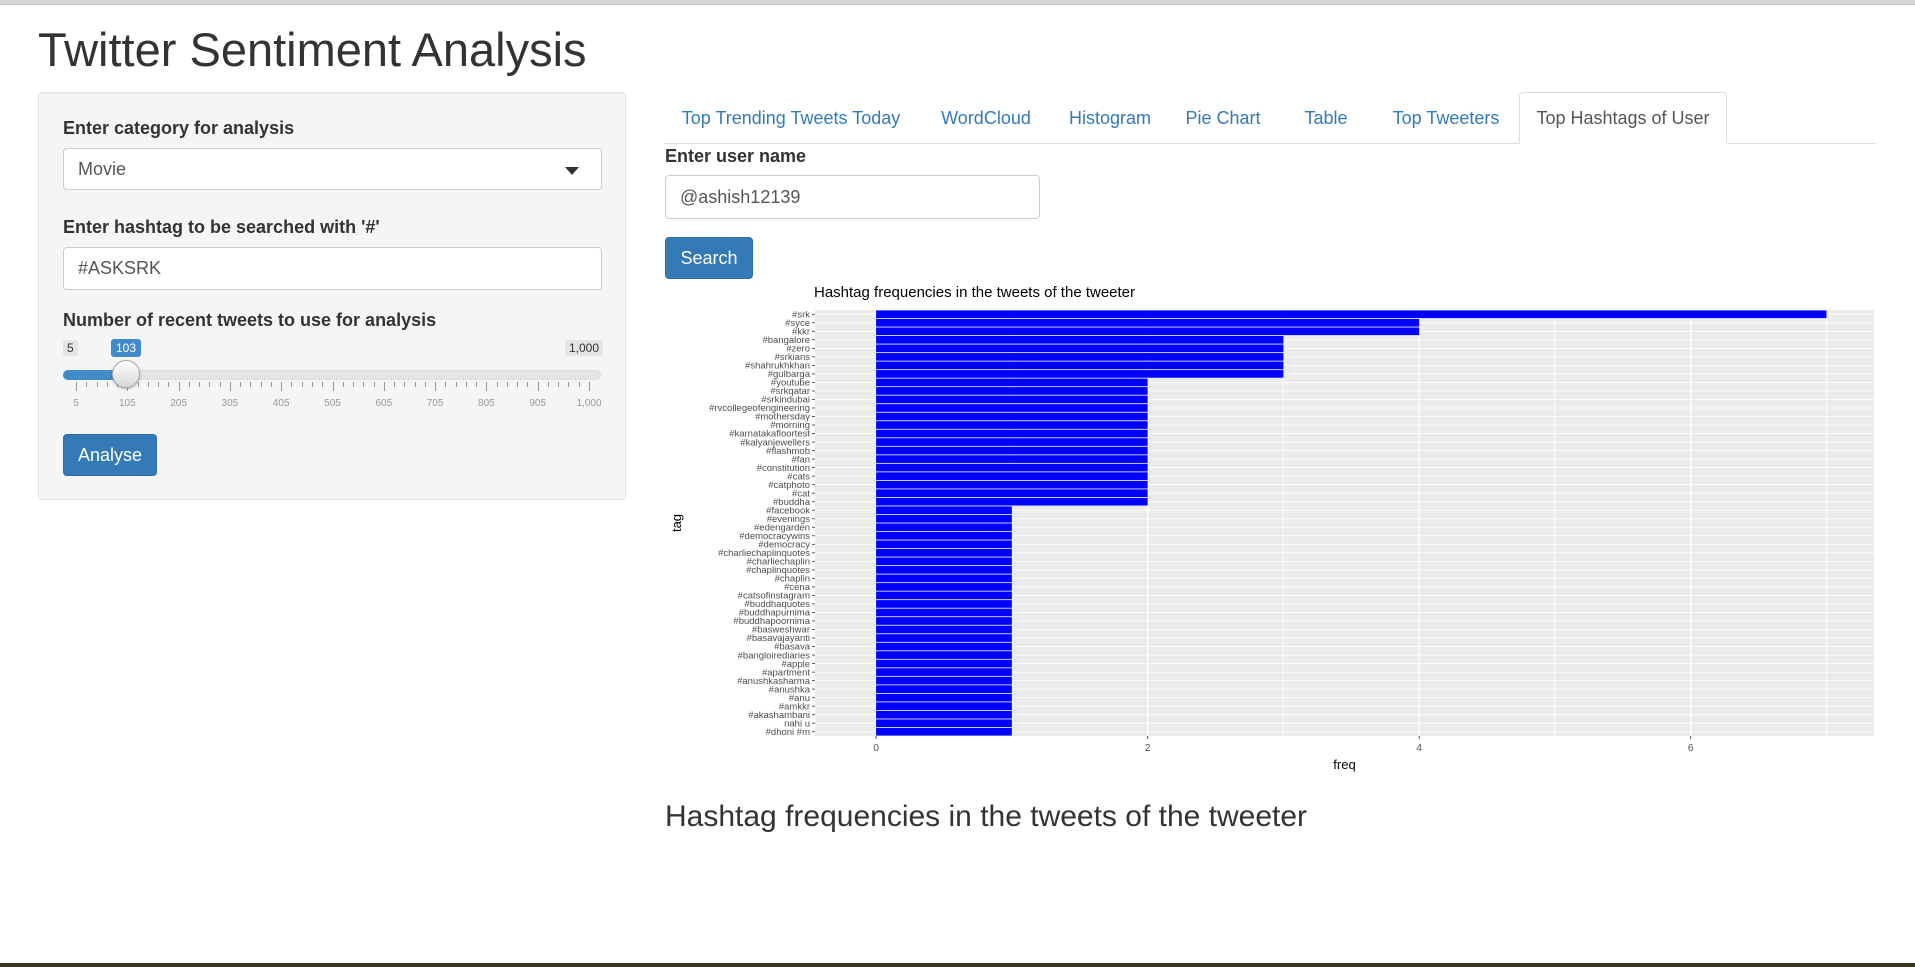 The height and width of the screenshot is (967, 1915). What do you see at coordinates (70, 348) in the screenshot?
I see `slider-min-label: 5` at bounding box center [70, 348].